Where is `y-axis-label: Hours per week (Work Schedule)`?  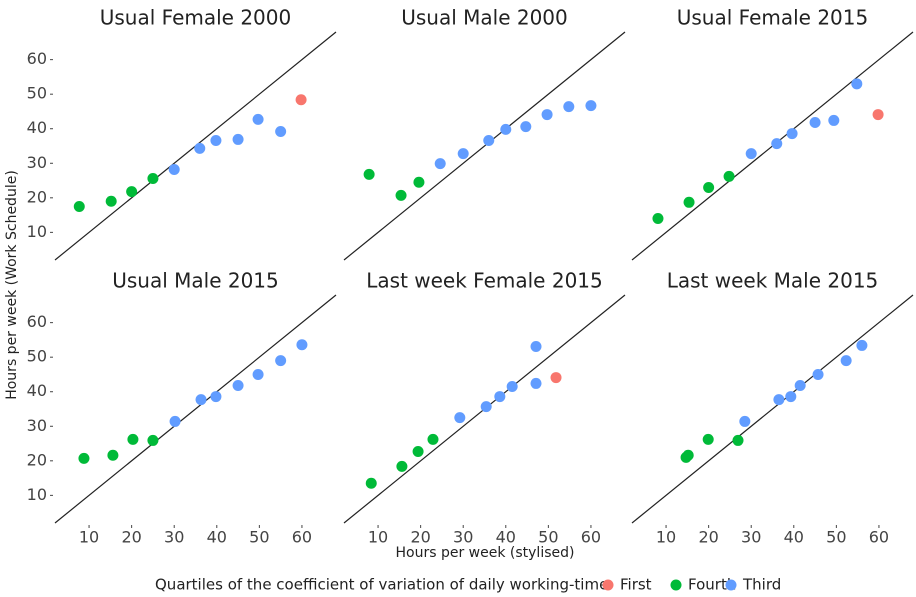
y-axis-label: Hours per week (Work Schedule) is located at coordinates (12, 285).